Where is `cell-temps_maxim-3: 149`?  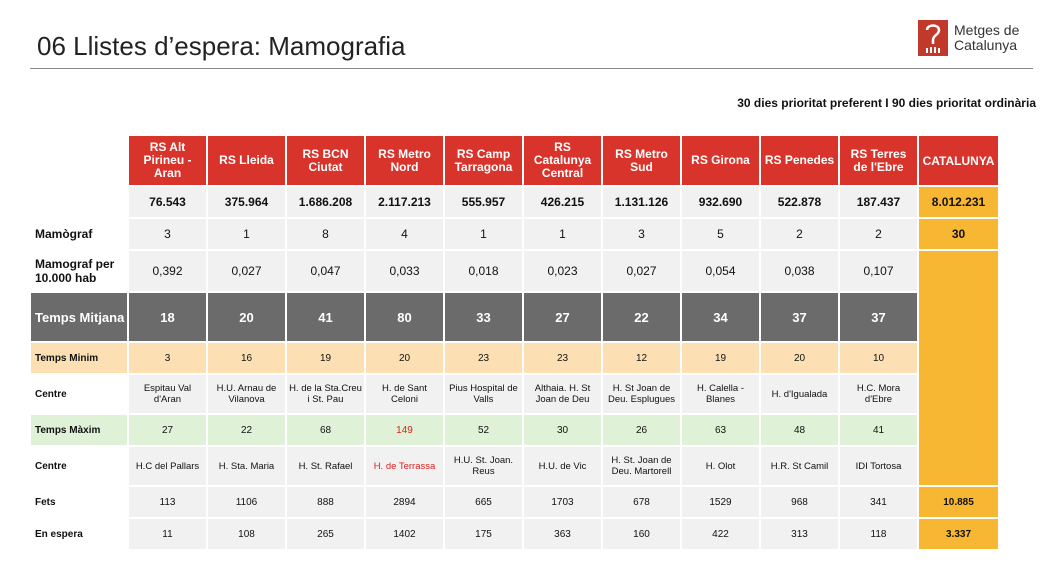 cell-temps_maxim-3: 149 is located at coordinates (404, 430).